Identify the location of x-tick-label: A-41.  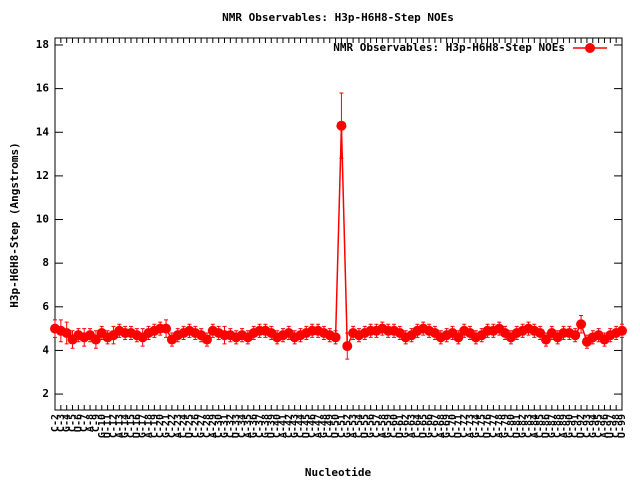
(283, 426).